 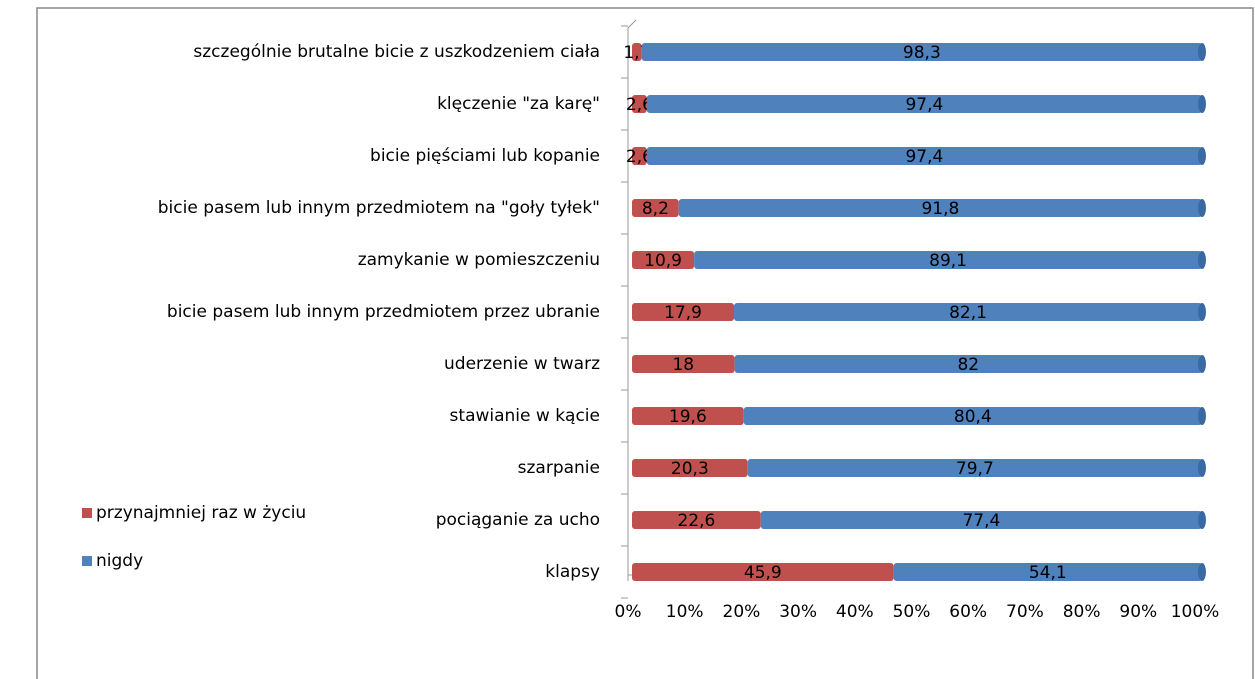 What do you see at coordinates (968, 612) in the screenshot?
I see `x-tick-label: 60%` at bounding box center [968, 612].